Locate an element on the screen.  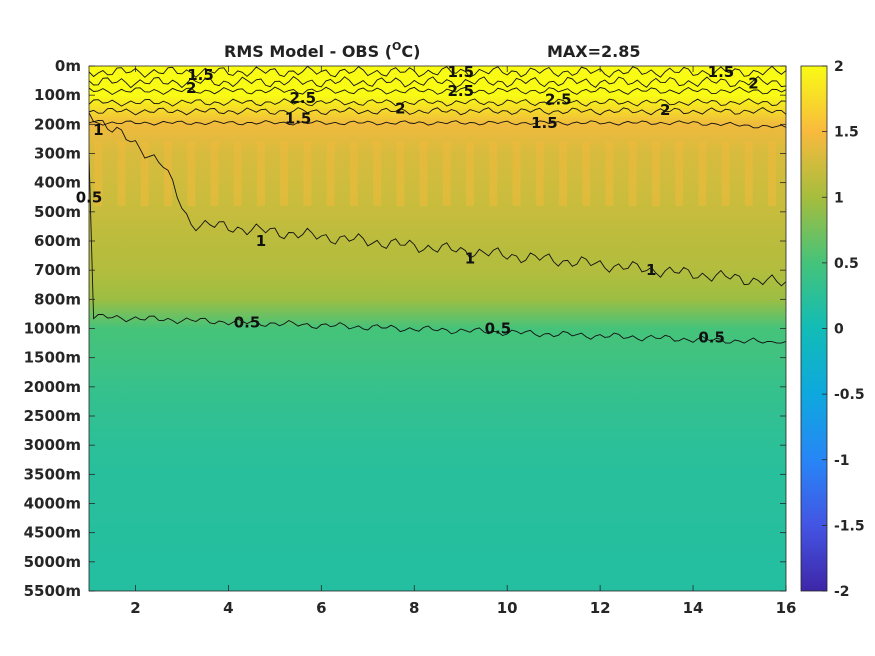
colorbar-tick-label: 1.5 is located at coordinates (846, 133).